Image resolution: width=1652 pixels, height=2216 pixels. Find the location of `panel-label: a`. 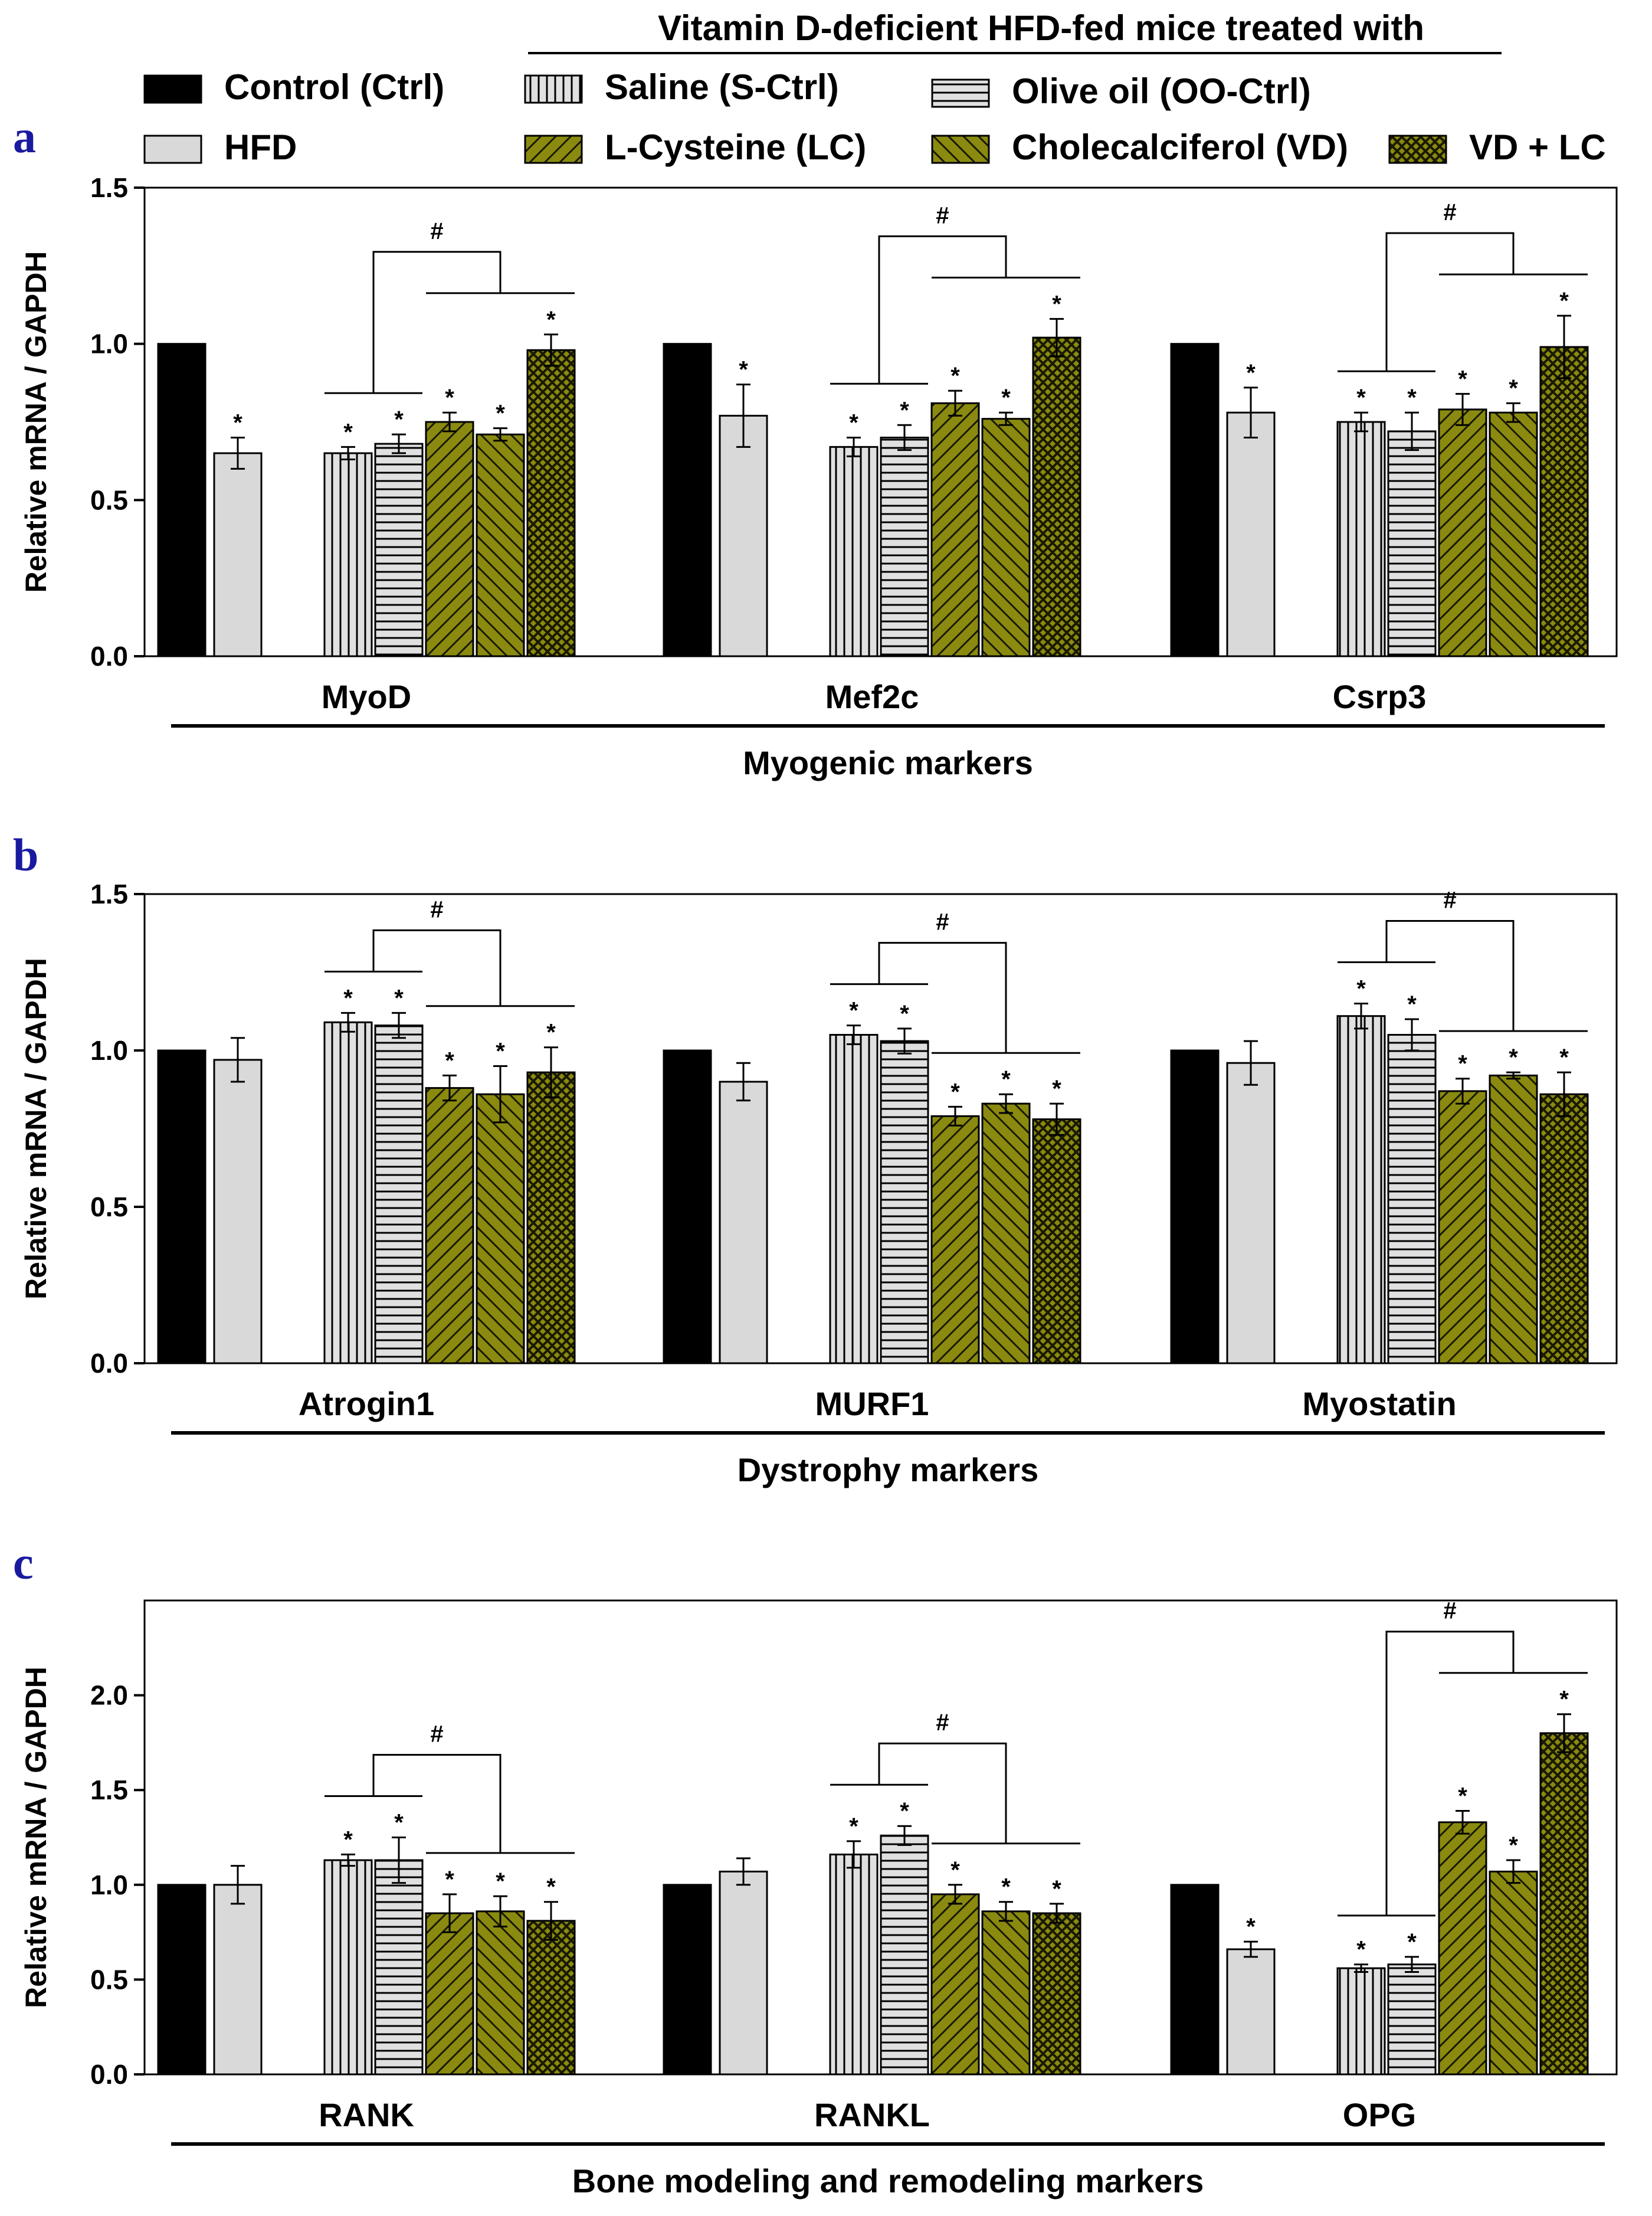

panel-label: a is located at coordinates (24, 136).